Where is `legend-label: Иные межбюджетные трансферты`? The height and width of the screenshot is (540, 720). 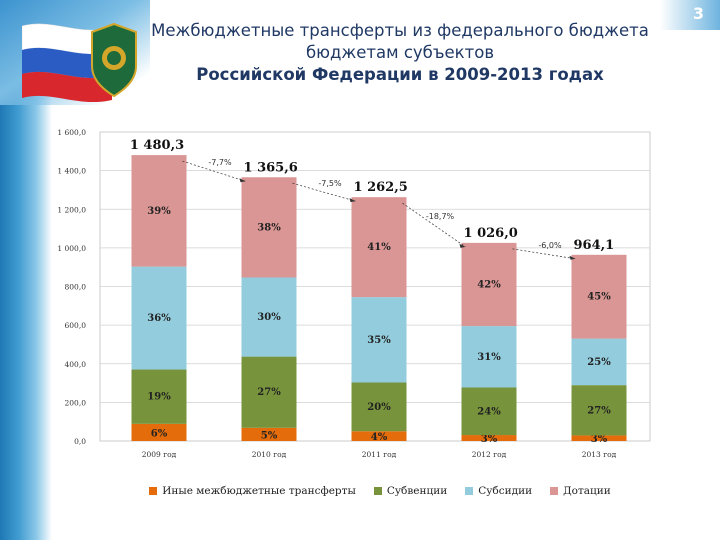 legend-label: Иные межбюджетные трансферты is located at coordinates (259, 491).